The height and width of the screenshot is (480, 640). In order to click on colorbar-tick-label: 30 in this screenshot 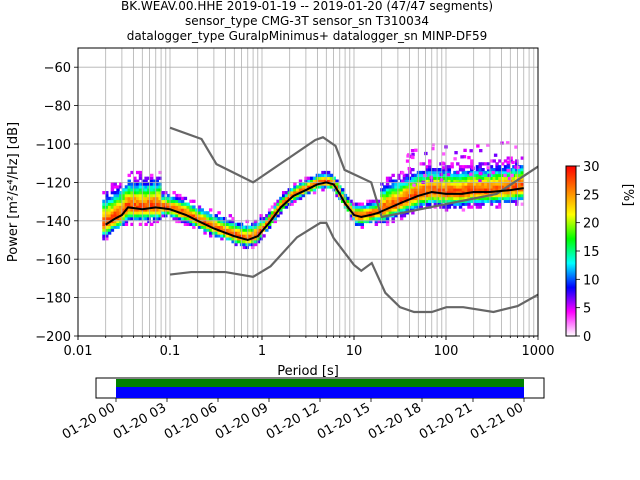, I will do `click(591, 167)`.